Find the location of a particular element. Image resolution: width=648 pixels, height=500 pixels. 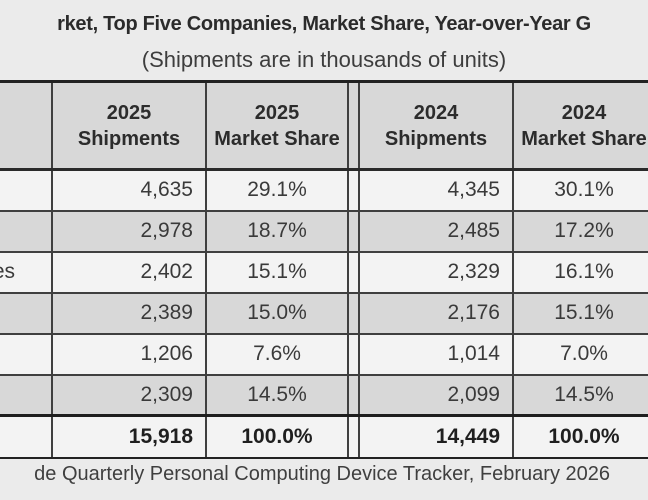

share-2025-cell: 14.5% is located at coordinates (277, 395).